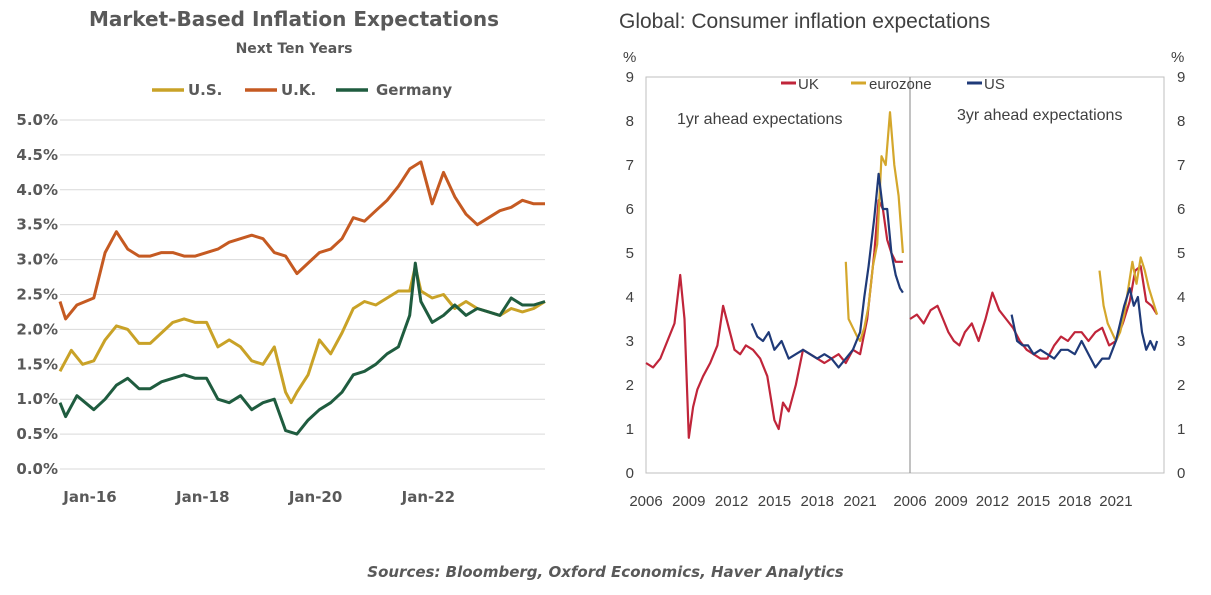 The image size is (1211, 595). What do you see at coordinates (37, 120) in the screenshot?
I see `y-tick-label: 5.0%` at bounding box center [37, 120].